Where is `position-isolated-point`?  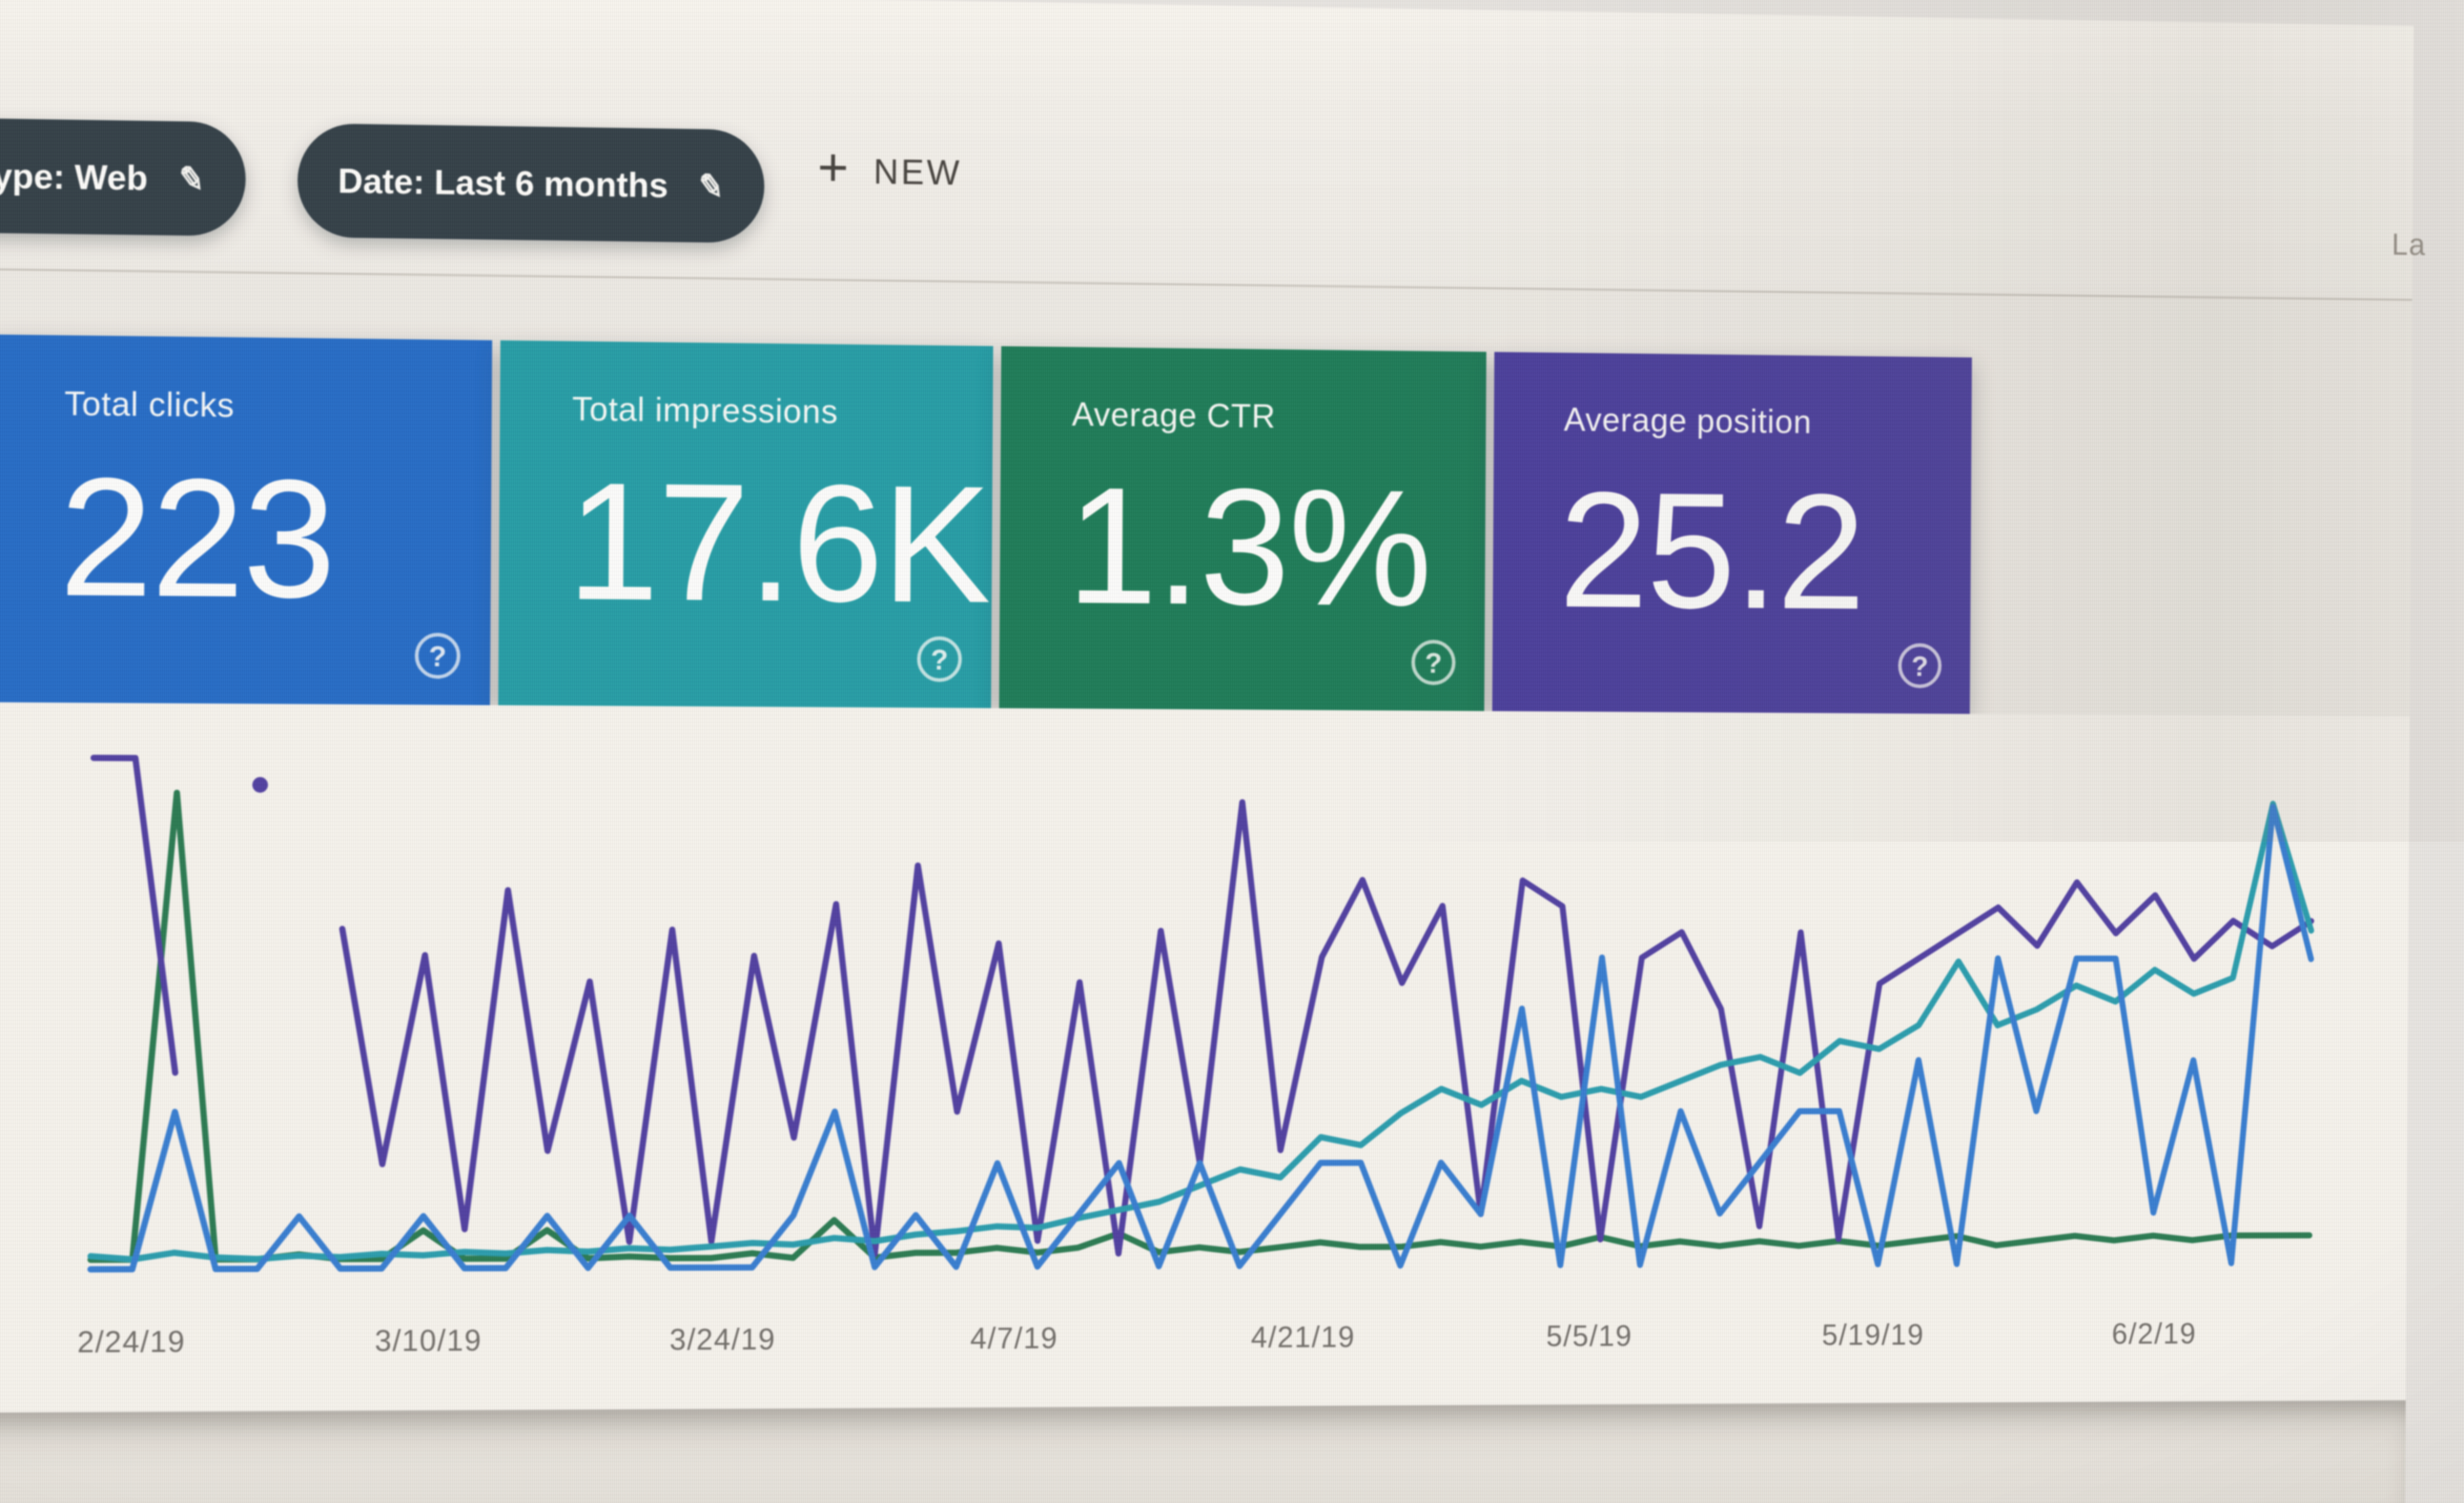
position-isolated-point is located at coordinates (260, 785).